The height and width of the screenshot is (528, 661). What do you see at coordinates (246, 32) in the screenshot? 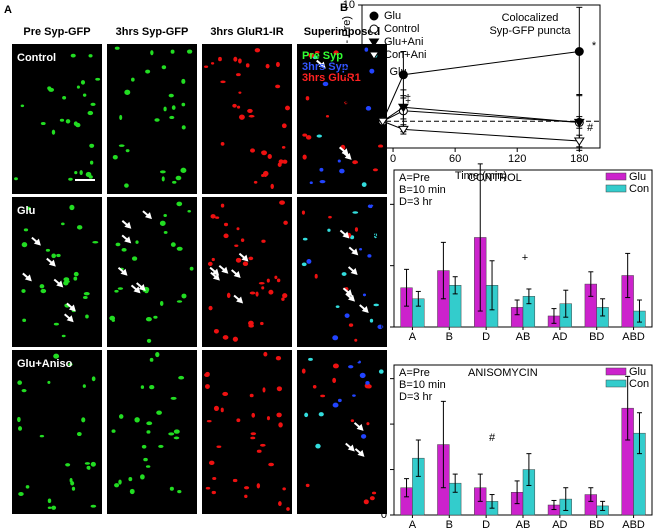
I see `column-header: 3hrs GluR1-IR` at bounding box center [246, 32].